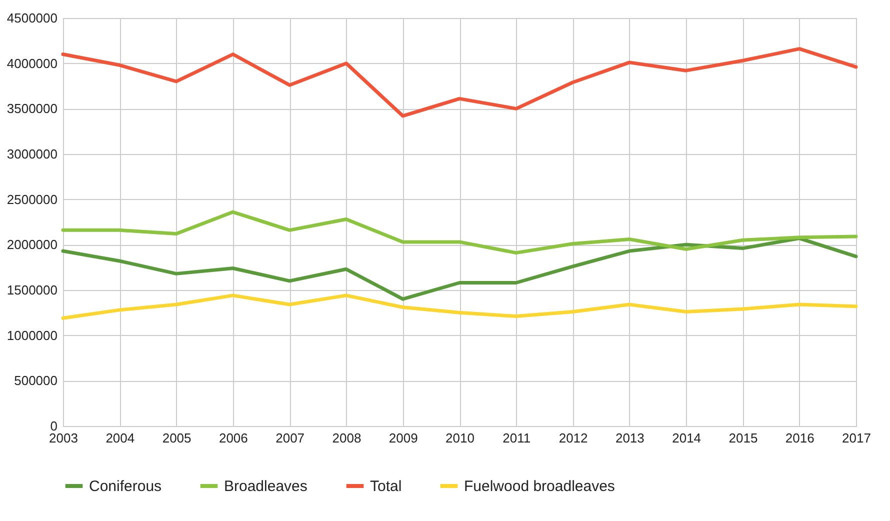  I want to click on x-tick-label: 2010, so click(460, 438).